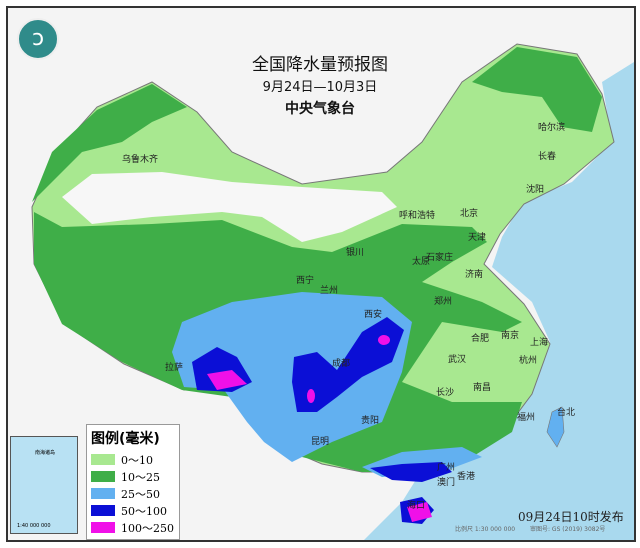 This screenshot has height=548, width=640. What do you see at coordinates (140, 477) in the screenshot?
I see `legend-label: 10～25` at bounding box center [140, 477].